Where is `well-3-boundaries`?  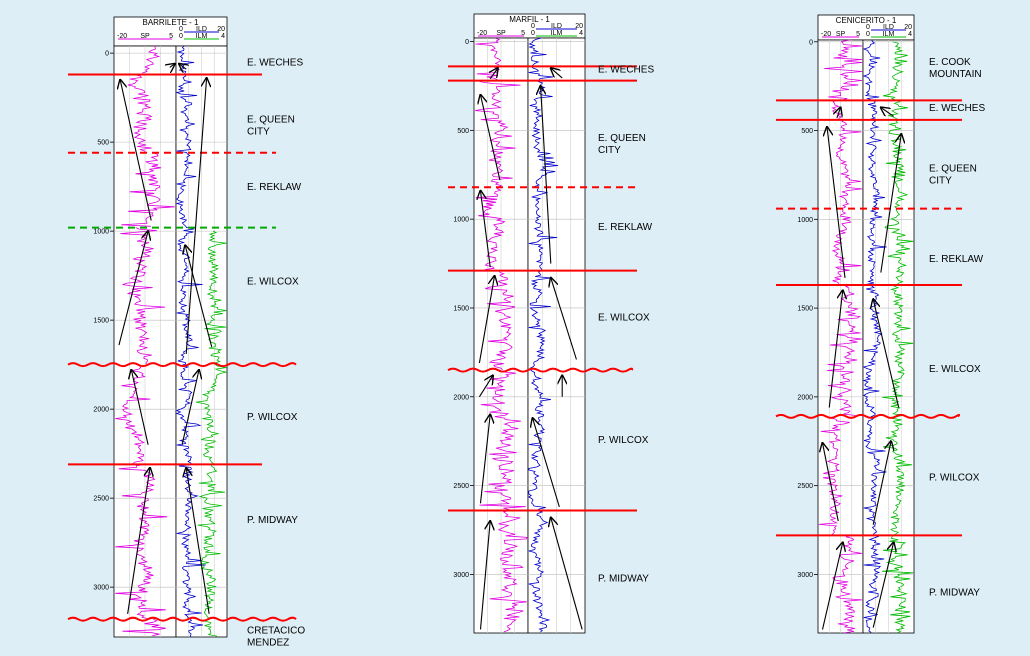 well-3-boundaries is located at coordinates (868, 364).